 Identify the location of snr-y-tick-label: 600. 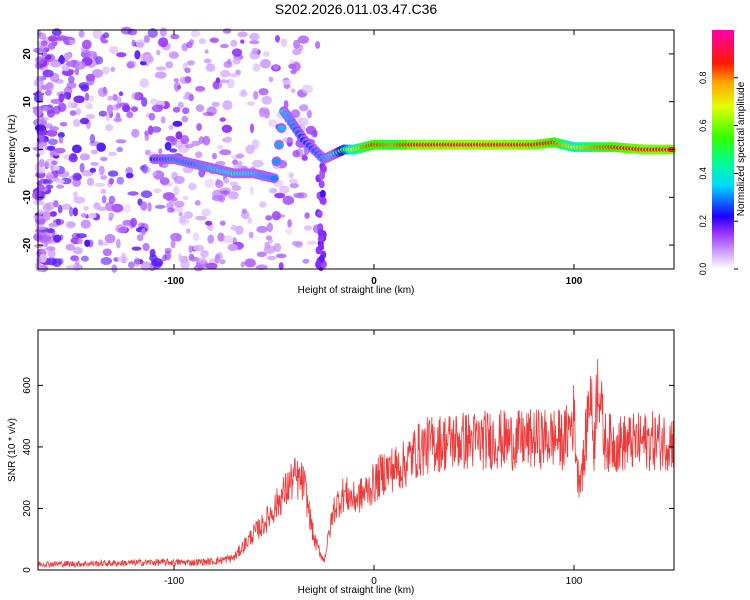
(27, 385).